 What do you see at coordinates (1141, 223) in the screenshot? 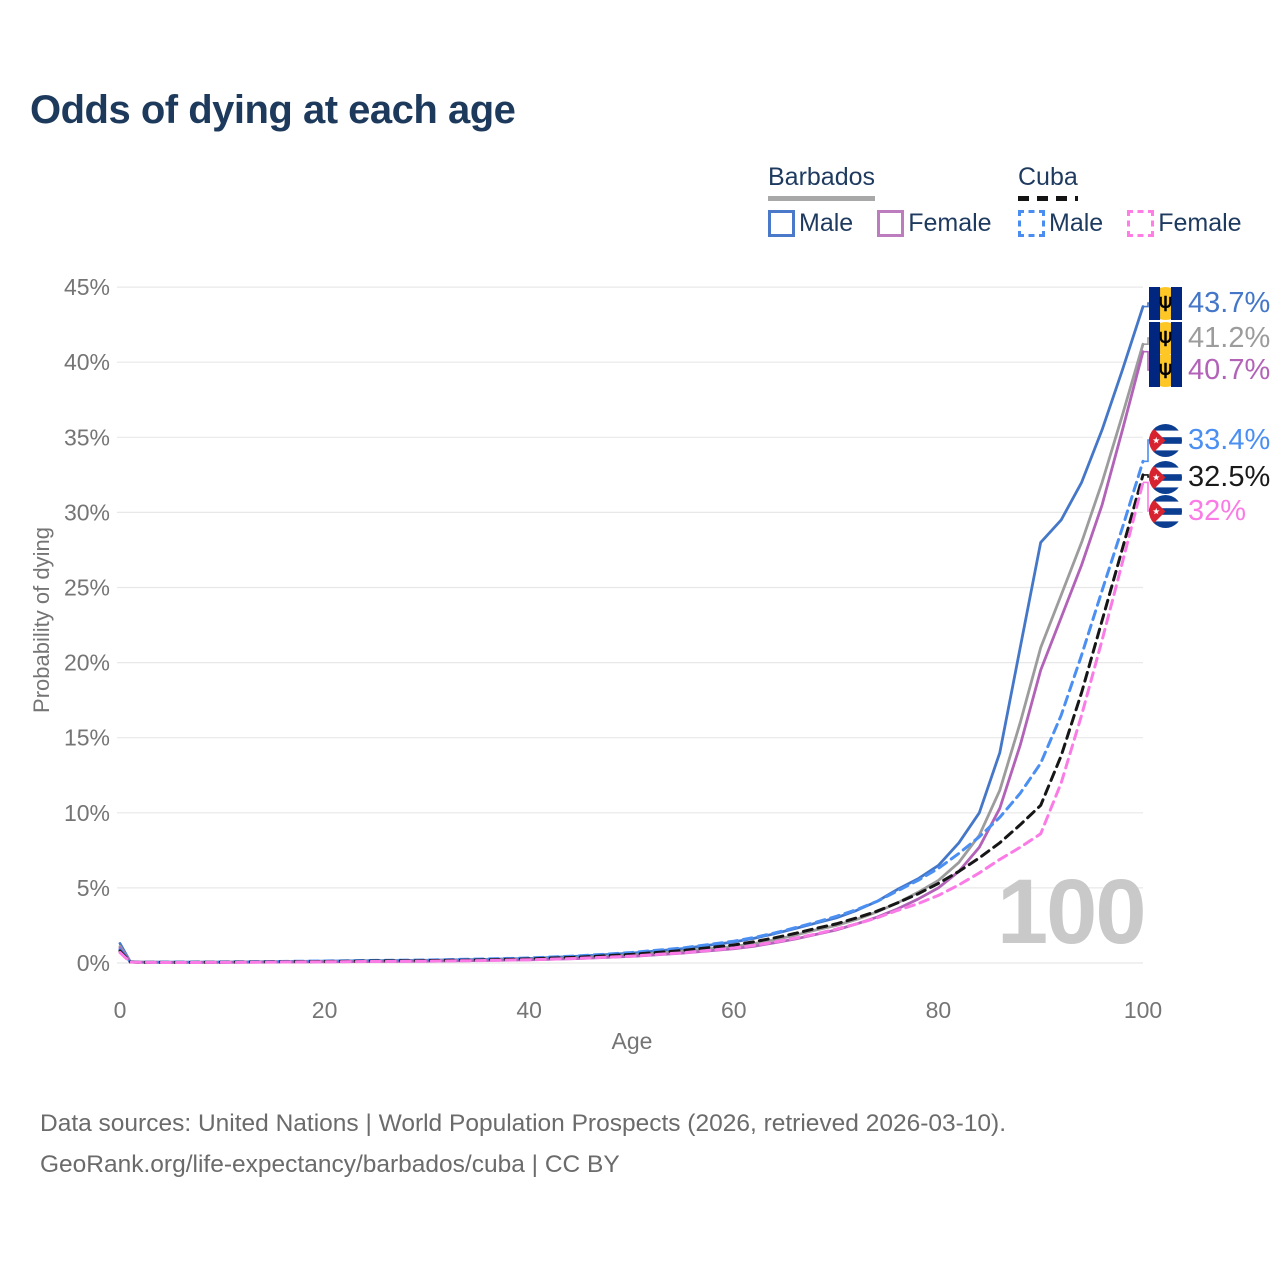
I see `legend-swatch-cuba-female` at bounding box center [1141, 223].